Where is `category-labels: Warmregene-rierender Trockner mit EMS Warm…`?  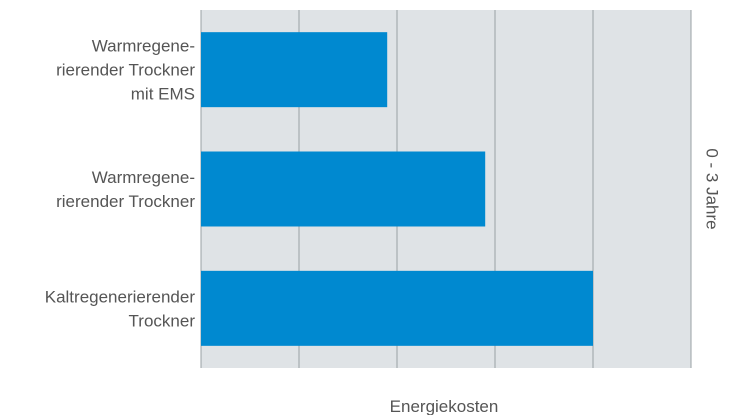 category-labels: Warmregene-rierender Trockner mit EMS Warm… is located at coordinates (120, 184).